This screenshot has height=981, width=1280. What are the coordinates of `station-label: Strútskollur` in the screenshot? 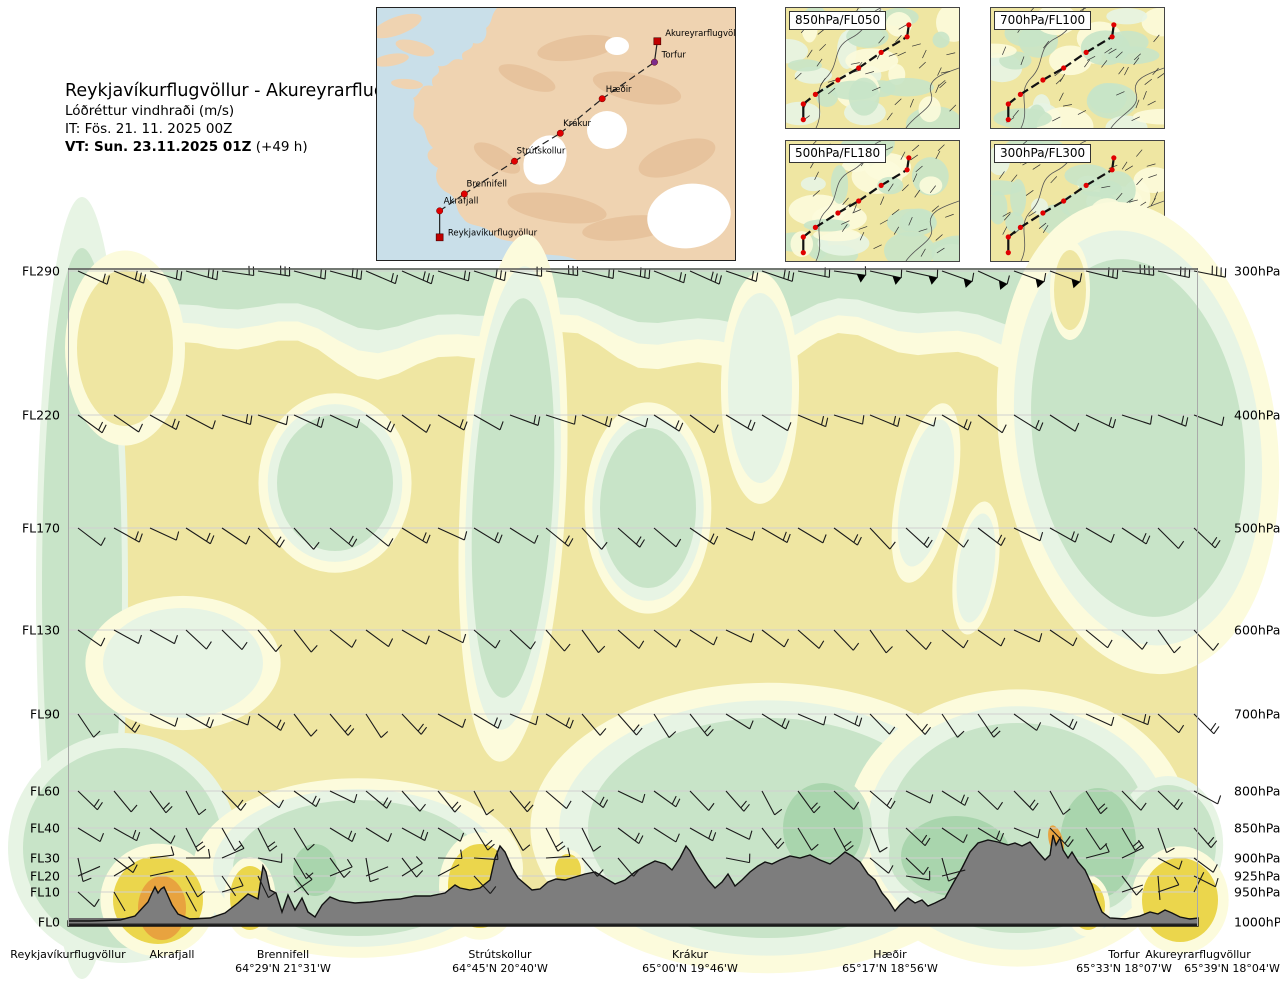 It's located at (500, 954).